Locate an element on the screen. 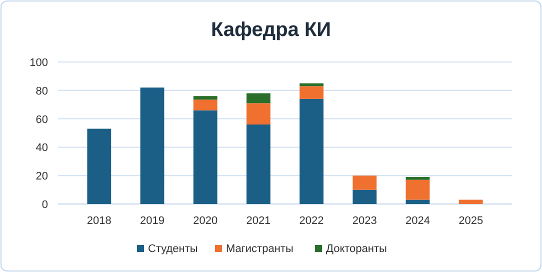 The width and height of the screenshot is (542, 272). legend-label: Докторанты is located at coordinates (357, 249).